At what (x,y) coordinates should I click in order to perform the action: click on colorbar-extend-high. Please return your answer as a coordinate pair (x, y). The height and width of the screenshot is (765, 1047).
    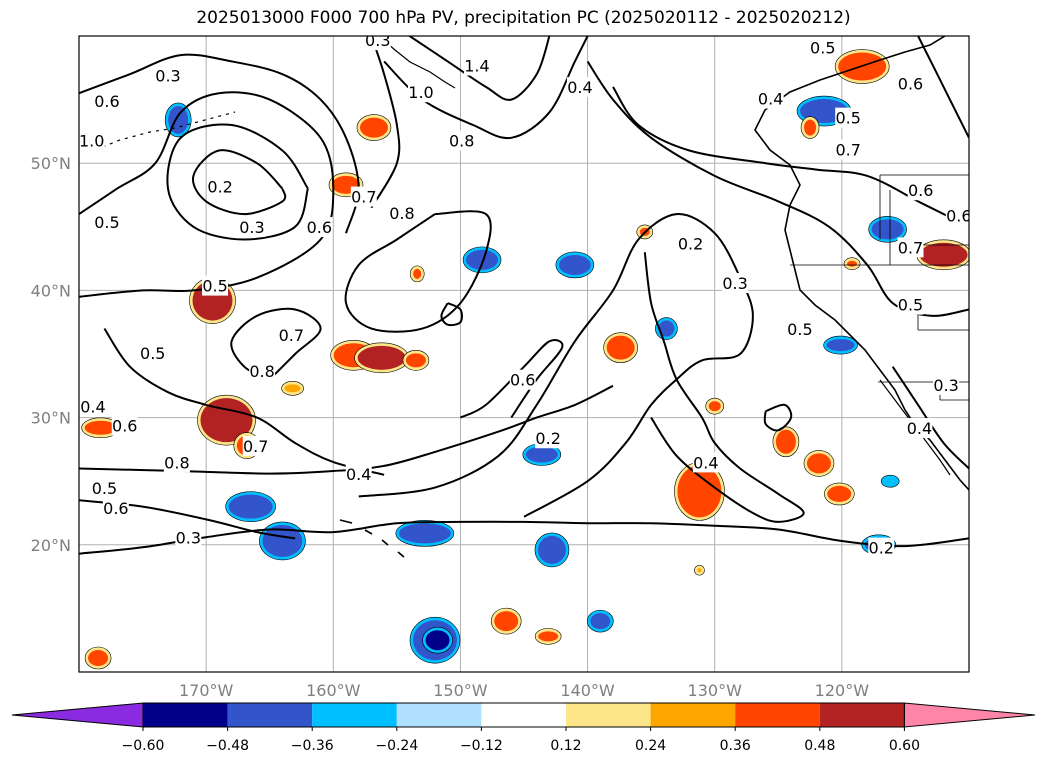
    Looking at the image, I should click on (969, 715).